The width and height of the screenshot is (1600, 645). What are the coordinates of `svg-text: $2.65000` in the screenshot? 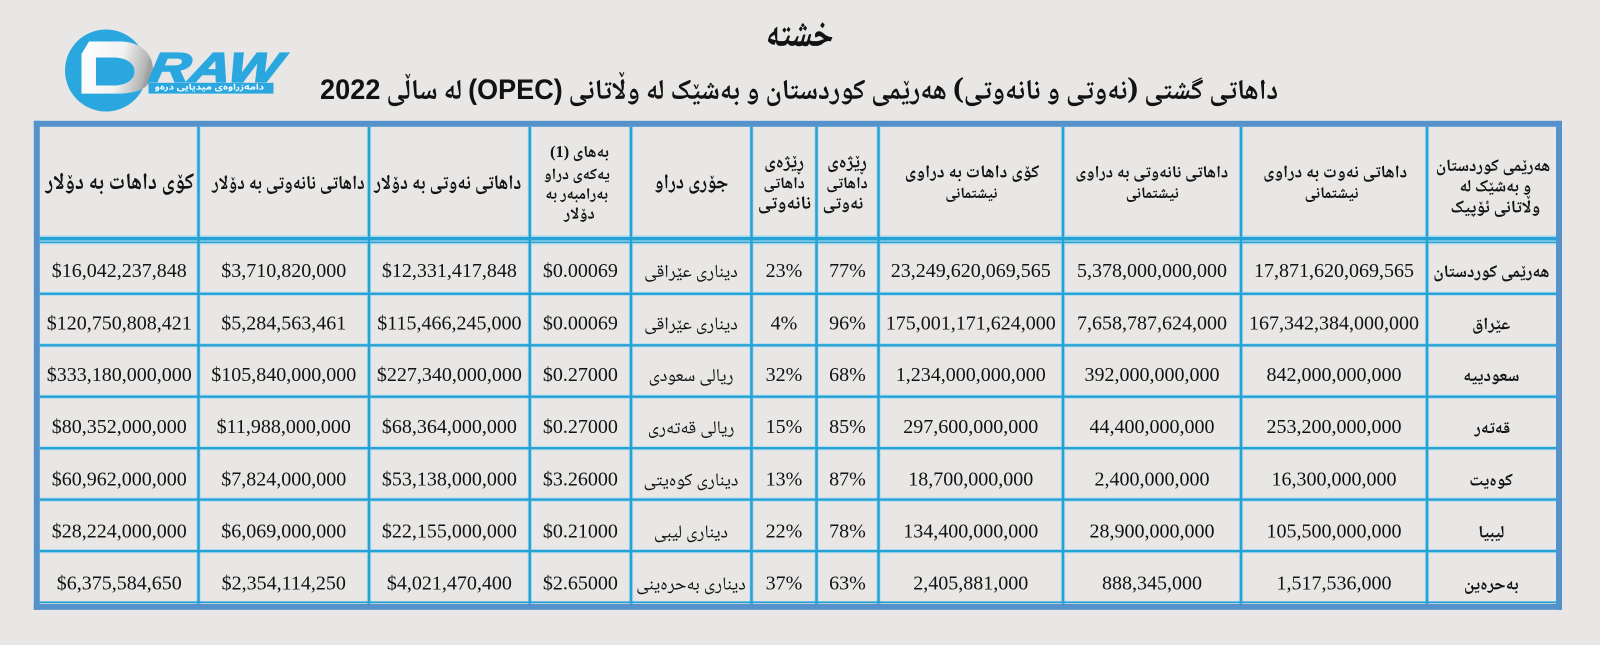 It's located at (580, 584).